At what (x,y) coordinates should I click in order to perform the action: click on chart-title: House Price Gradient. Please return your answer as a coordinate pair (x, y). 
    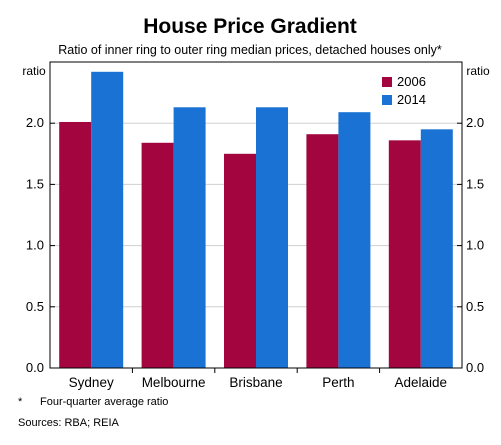
    Looking at the image, I should click on (250, 26).